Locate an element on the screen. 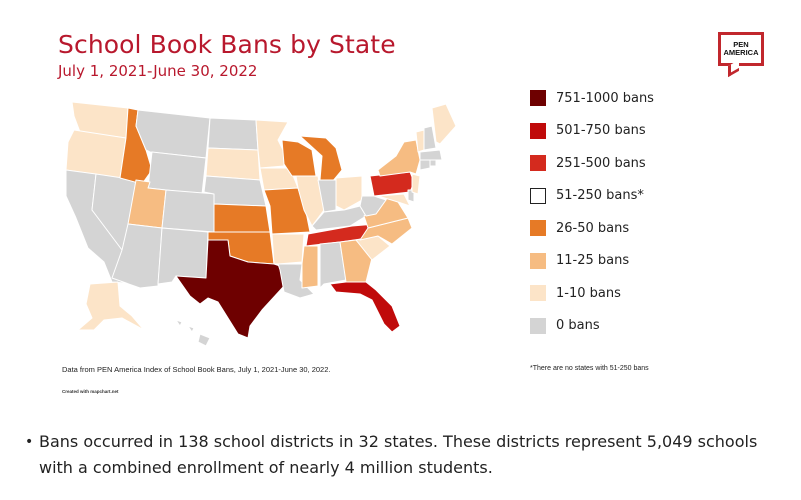  page-subtitle: July 1, 2021-June 30, 2022 is located at coordinates (158, 71).